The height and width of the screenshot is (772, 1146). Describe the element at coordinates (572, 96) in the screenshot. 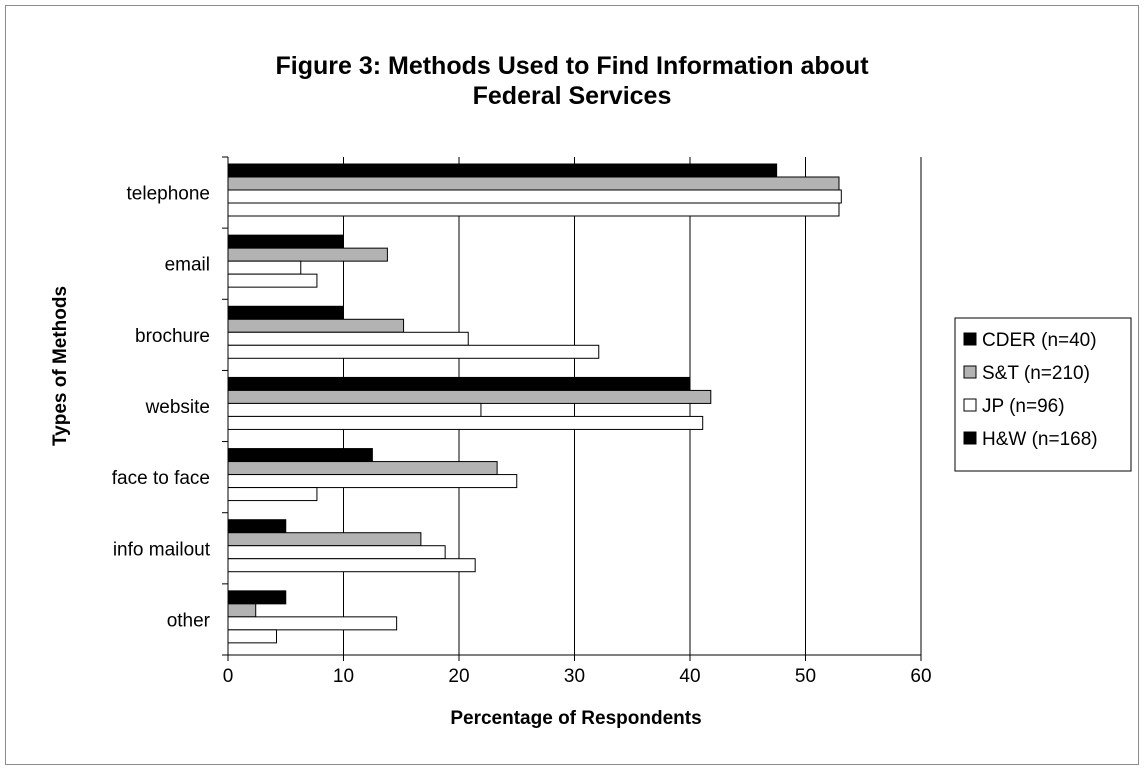

I see `chart-title-line-2: Federal Services` at that location.